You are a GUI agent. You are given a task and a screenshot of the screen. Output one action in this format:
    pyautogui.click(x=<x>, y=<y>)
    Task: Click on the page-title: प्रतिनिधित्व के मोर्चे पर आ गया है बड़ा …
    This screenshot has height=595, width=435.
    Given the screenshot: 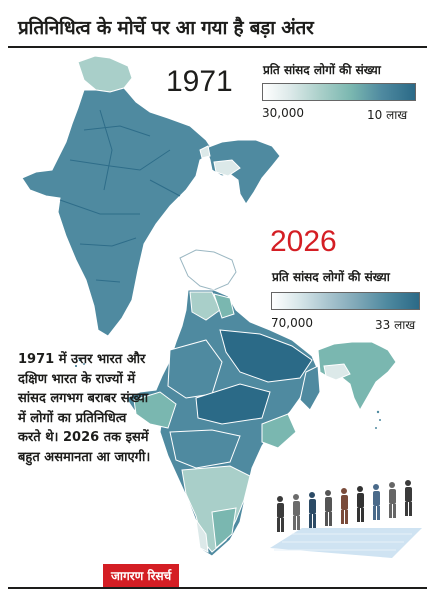 What is the action you would take?
    pyautogui.click(x=166, y=28)
    